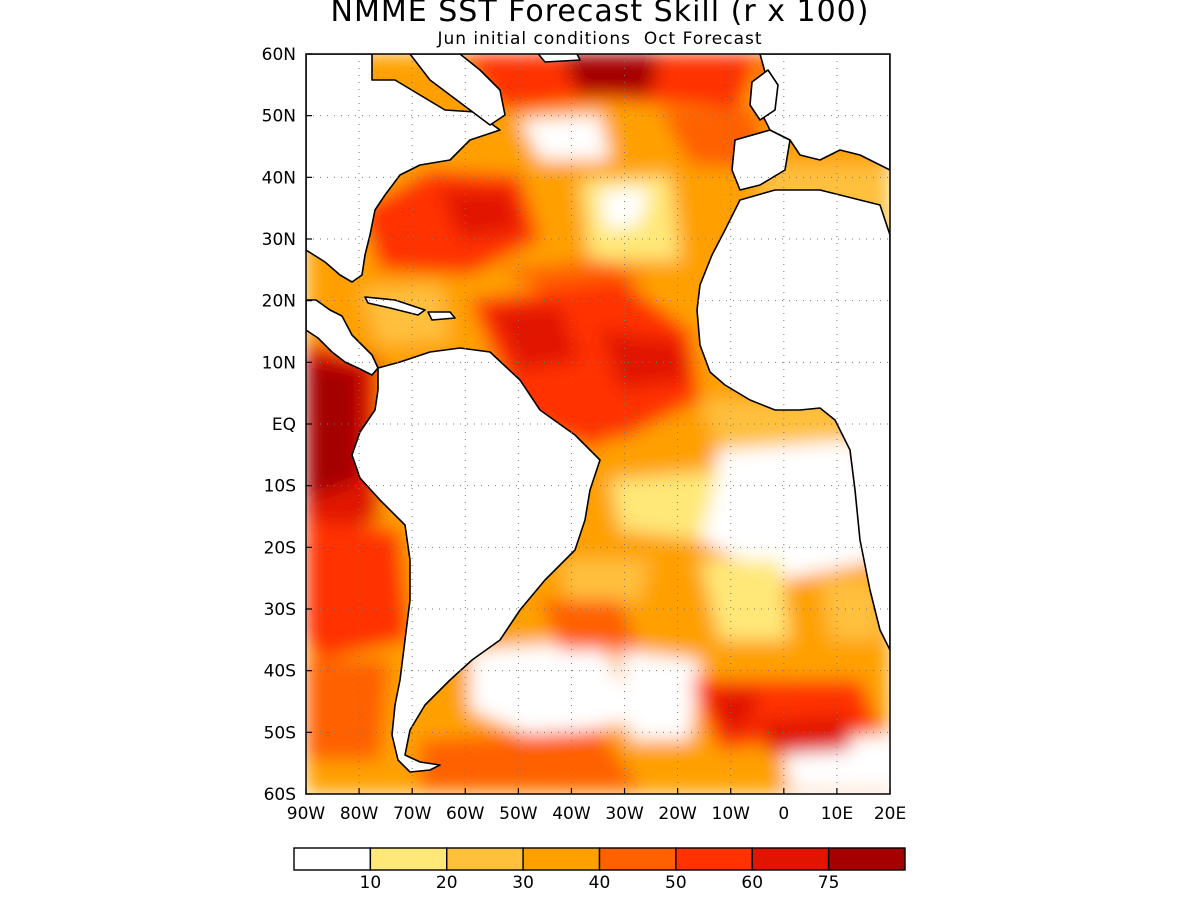  What do you see at coordinates (596, 806) in the screenshot?
I see `longitude-axis: 90W 80W 70W 60W 50W 40W 30W 20W 10W 0 10E 20E` at bounding box center [596, 806].